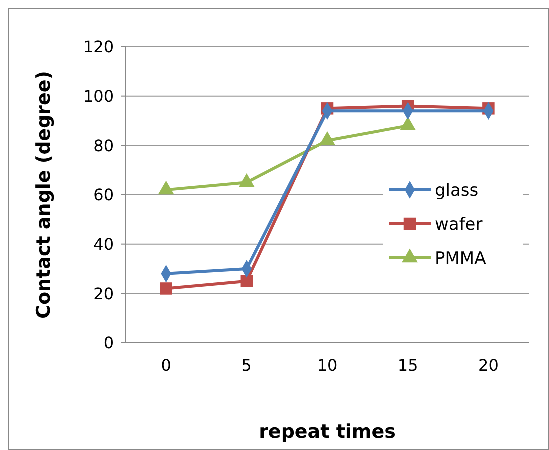  Describe the element at coordinates (104, 294) in the screenshot. I see `y-tick-label: 20` at that location.